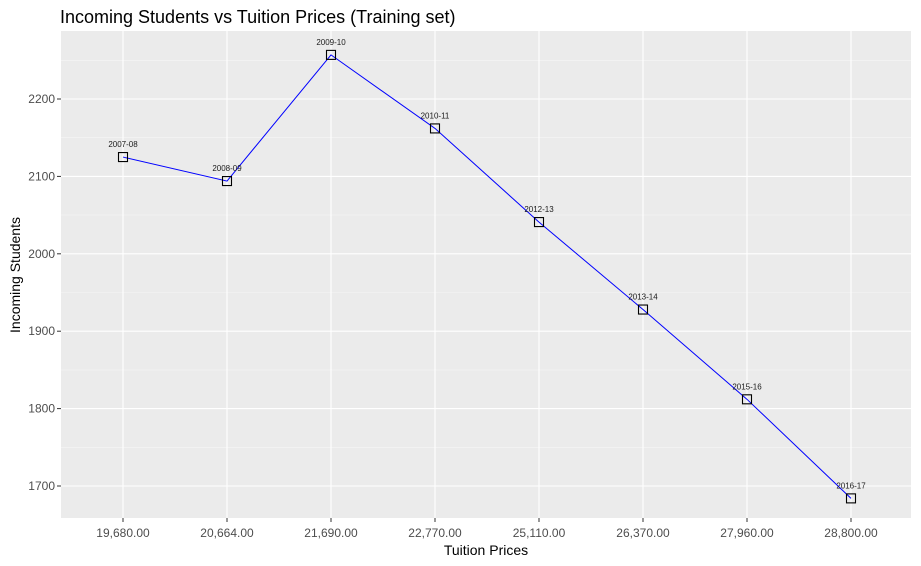  I want to click on x-tick-label: 21,690.00, so click(331, 533).